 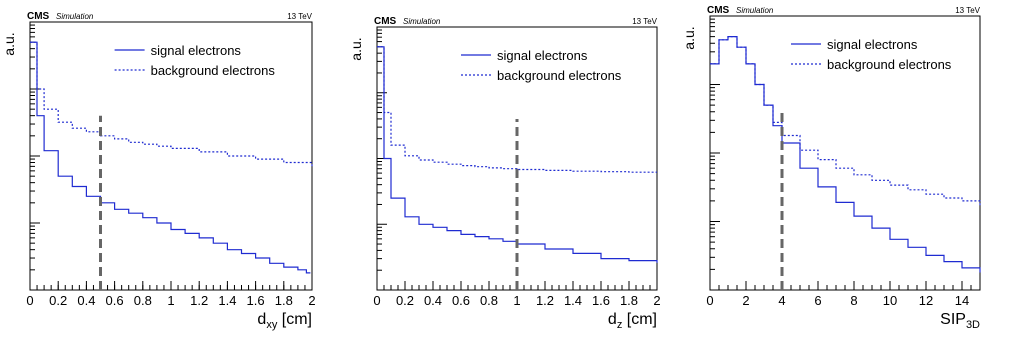 What do you see at coordinates (962, 300) in the screenshot?
I see `x-tick-label: 14` at bounding box center [962, 300].